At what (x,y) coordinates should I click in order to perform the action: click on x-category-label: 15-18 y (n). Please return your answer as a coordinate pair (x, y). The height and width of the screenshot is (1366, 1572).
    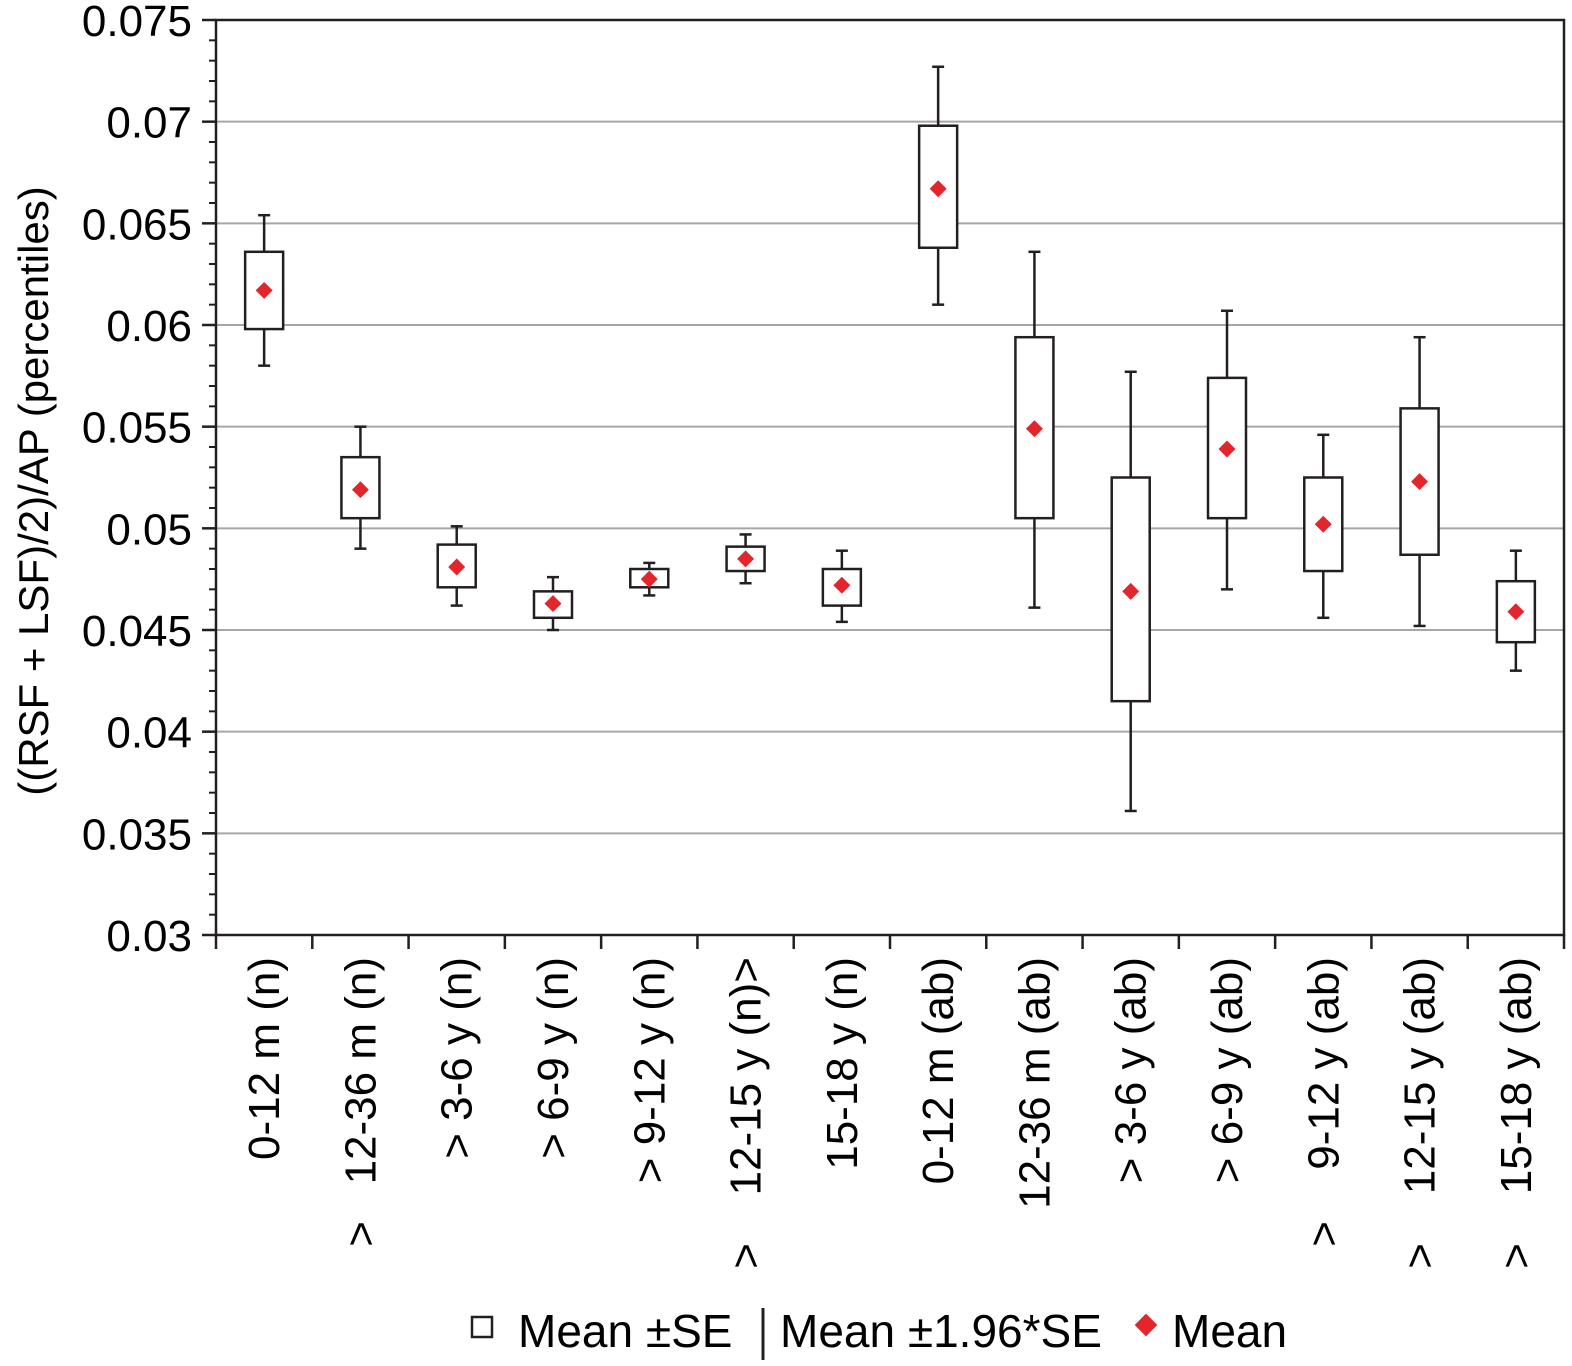
    Looking at the image, I should click on (842, 1063).